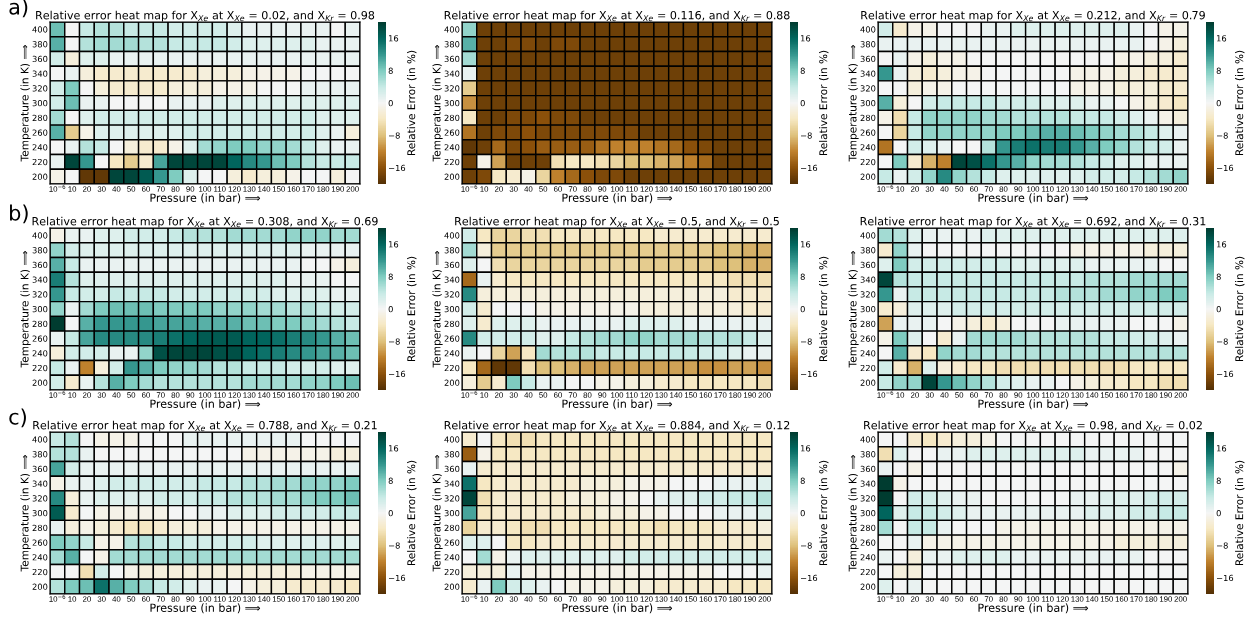  I want to click on chart-title: Relative error heat map for X$_{Xe}$ at X$_{Xe}$ = 0.692, and X$_{Kr}$ = 0.31, so click(1033, 222).